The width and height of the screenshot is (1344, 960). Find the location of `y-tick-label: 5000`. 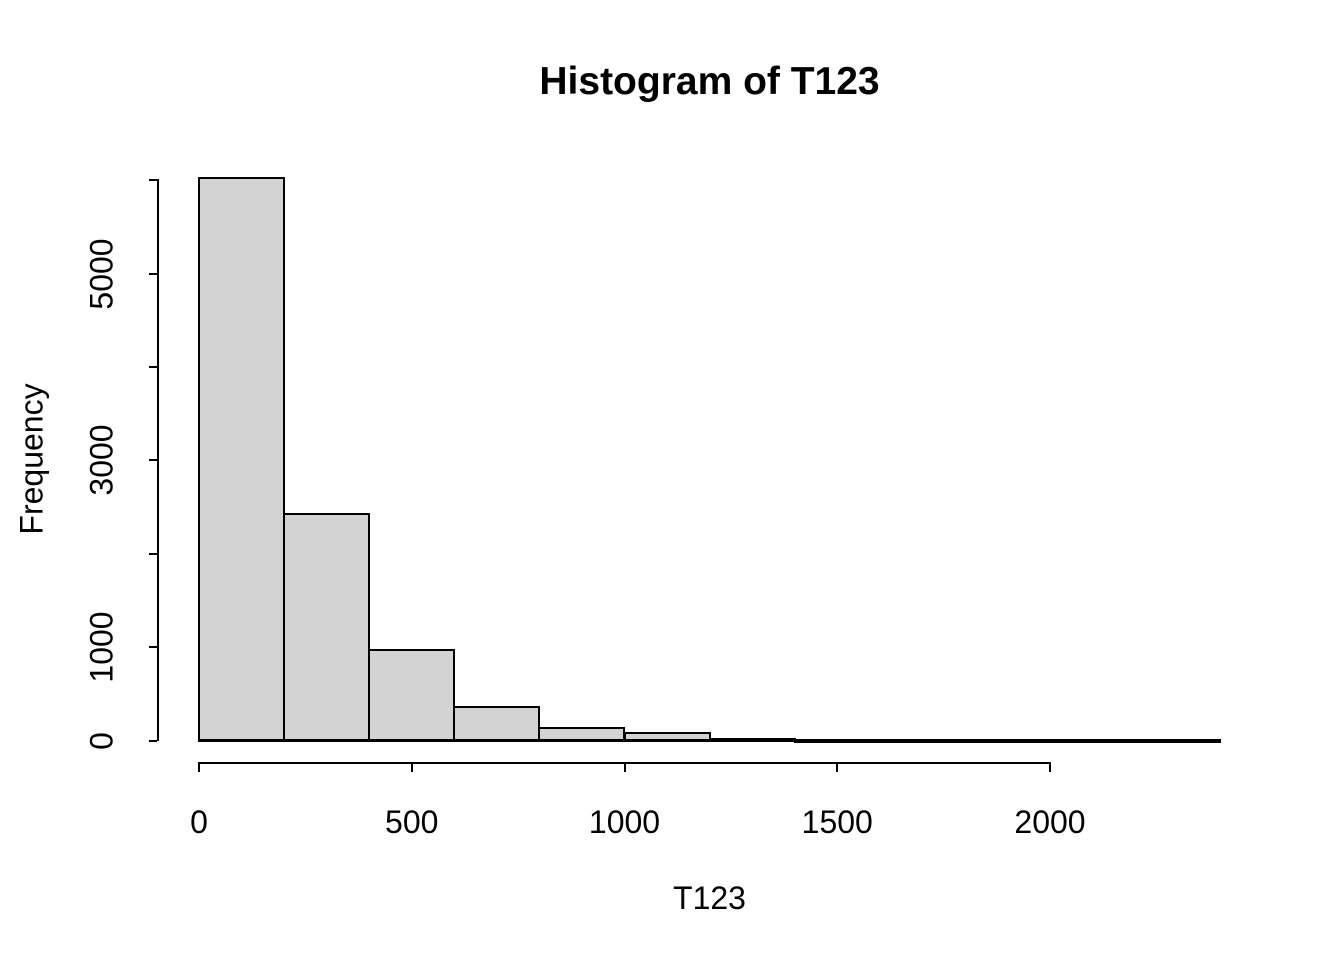

y-tick-label: 5000 is located at coordinates (101, 273).